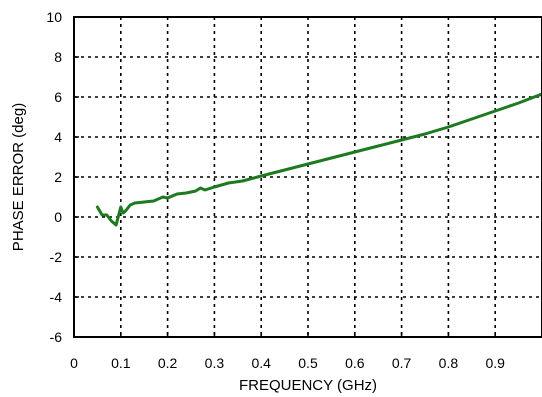 This screenshot has width=542, height=397. Describe the element at coordinates (56, 337) in the screenshot. I see `y-tick-label: -6` at that location.